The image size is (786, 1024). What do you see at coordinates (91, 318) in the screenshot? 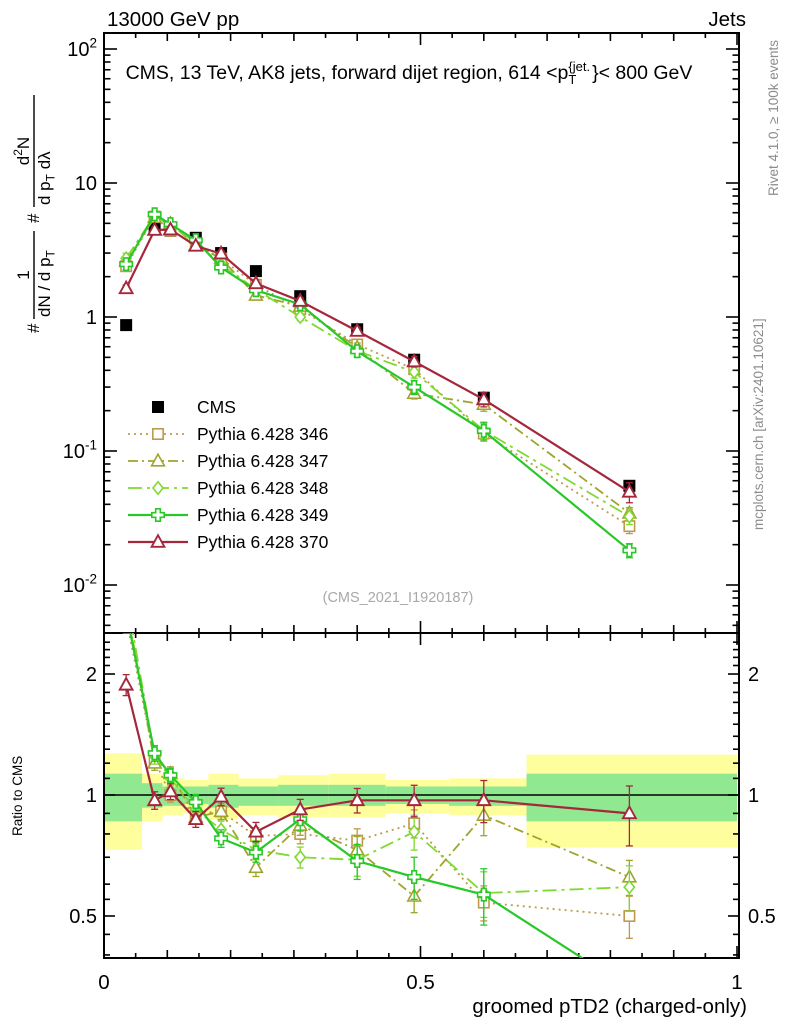
I see `main-y-tick-label: 1` at bounding box center [91, 318].